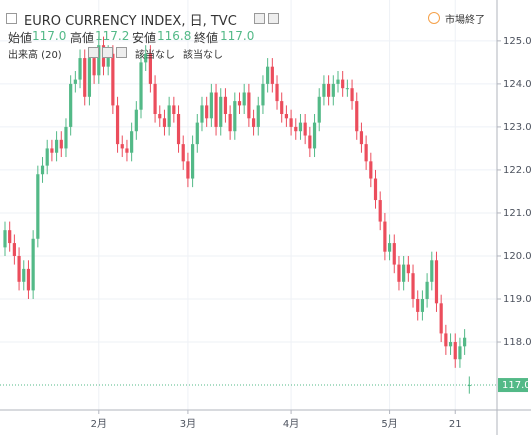  What do you see at coordinates (389, 424) in the screenshot?
I see `x-tick-label: 5月` at bounding box center [389, 424].